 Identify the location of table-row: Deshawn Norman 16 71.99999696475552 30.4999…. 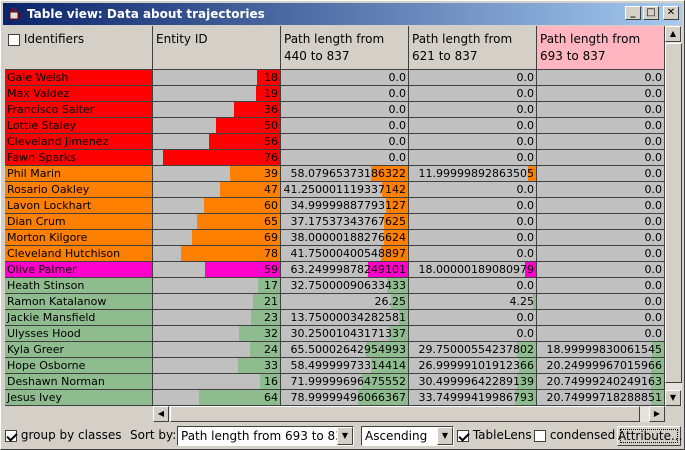
(335, 382).